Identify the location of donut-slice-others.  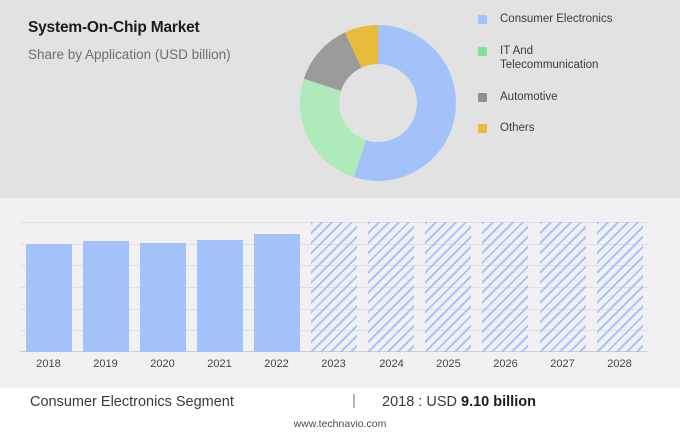
(378, 103).